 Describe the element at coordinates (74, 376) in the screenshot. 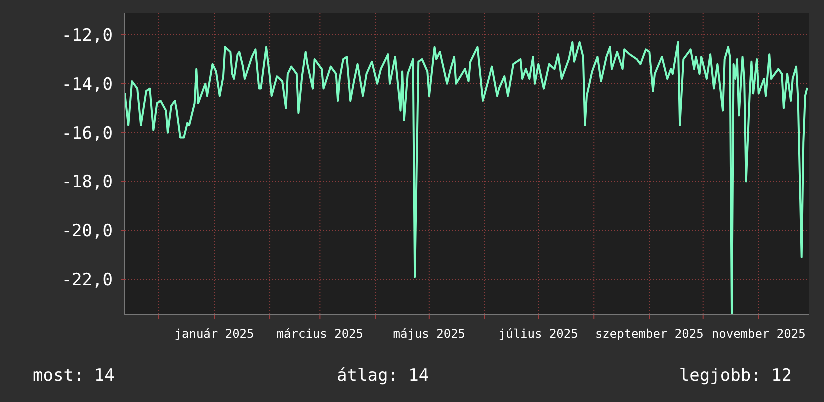

I see `text: most: 14` at that location.